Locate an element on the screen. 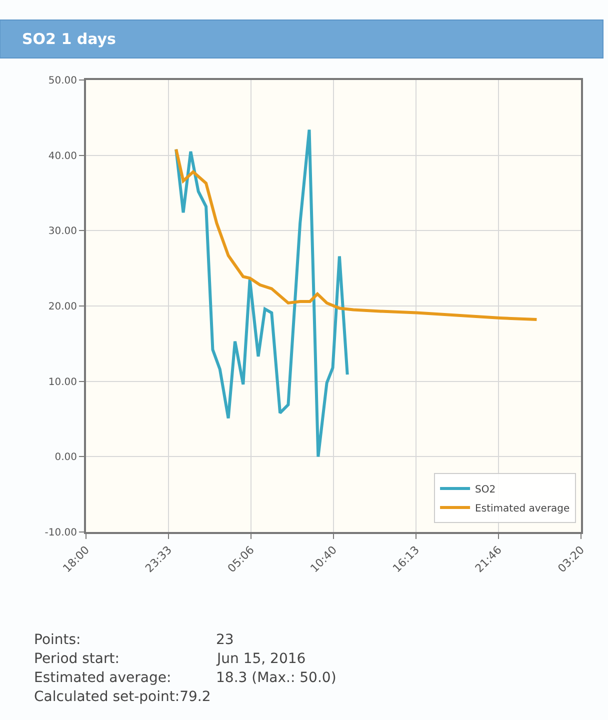 The height and width of the screenshot is (720, 608). y-tick-label: 10.00 is located at coordinates (62, 382).